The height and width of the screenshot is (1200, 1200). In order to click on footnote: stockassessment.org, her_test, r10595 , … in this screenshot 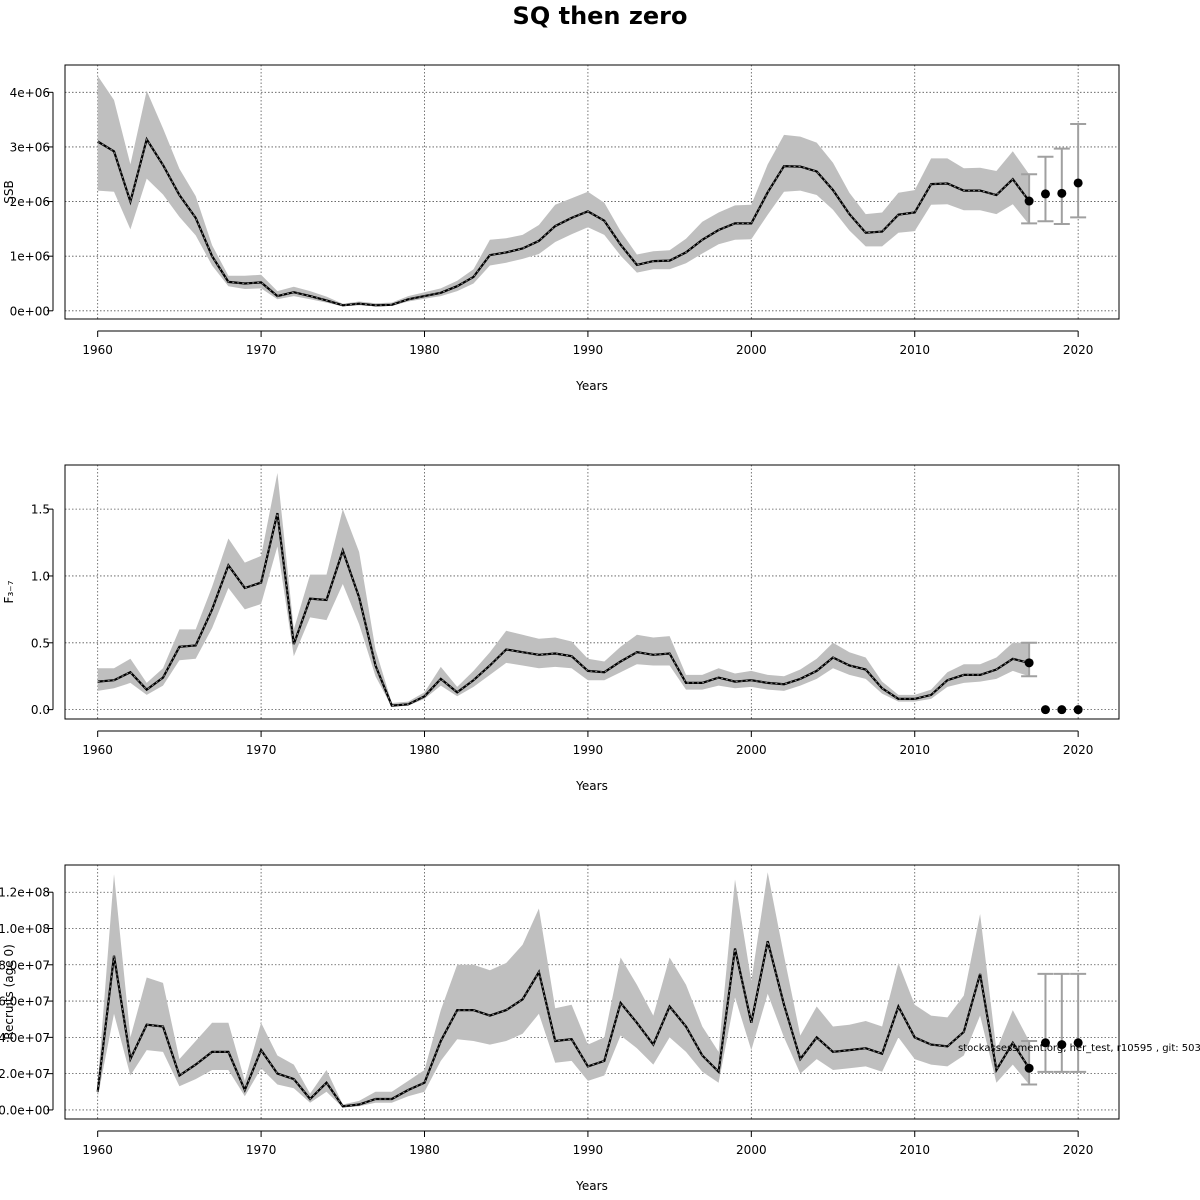, I will do `click(1079, 1048)`.